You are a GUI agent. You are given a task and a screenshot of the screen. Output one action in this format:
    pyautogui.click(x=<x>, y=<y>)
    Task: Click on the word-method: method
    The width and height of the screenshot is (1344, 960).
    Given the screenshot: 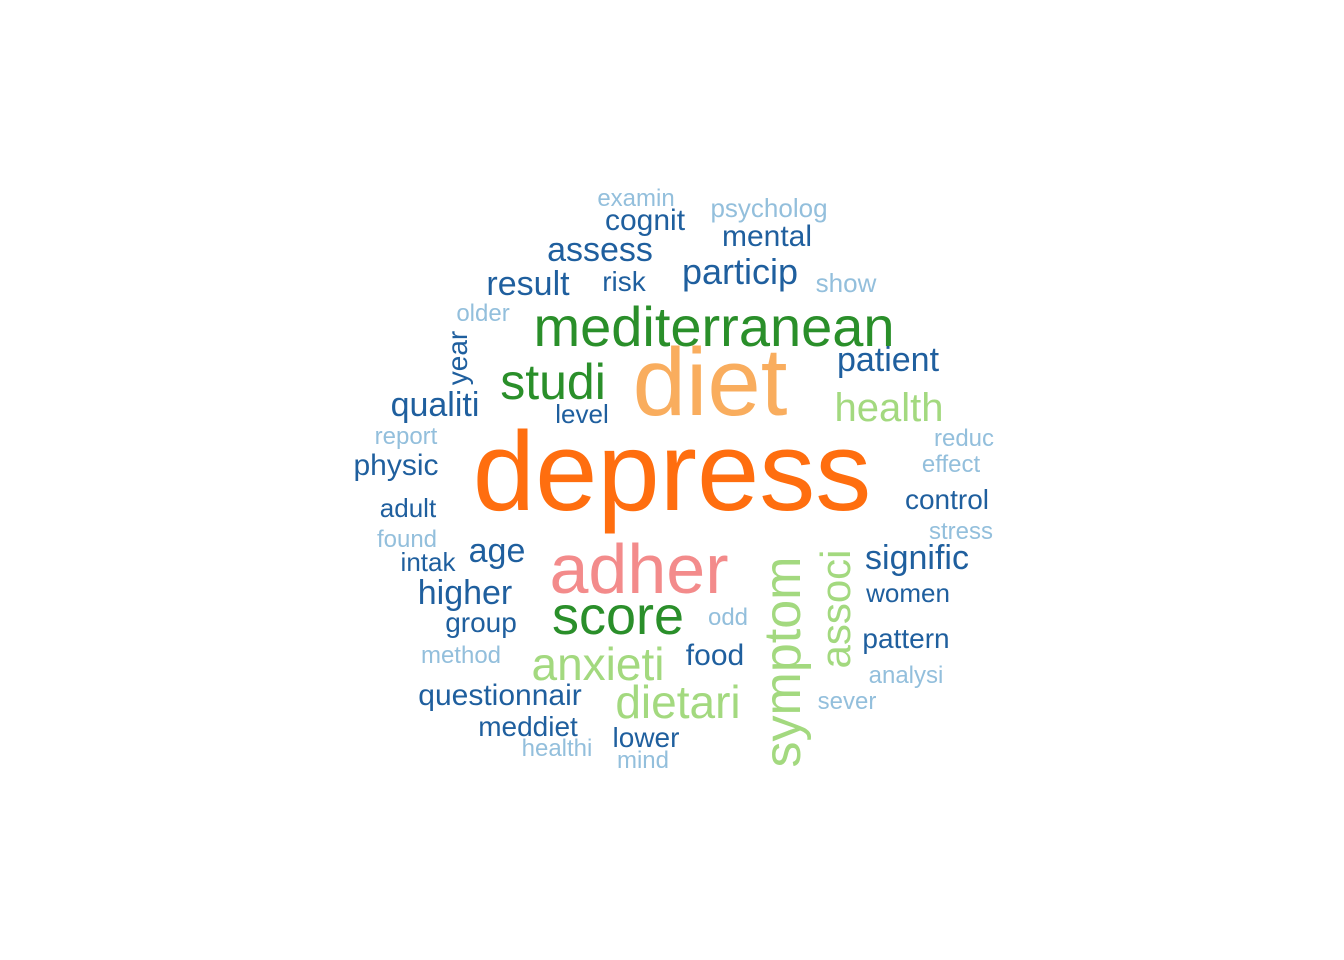 What is the action you would take?
    pyautogui.click(x=461, y=655)
    